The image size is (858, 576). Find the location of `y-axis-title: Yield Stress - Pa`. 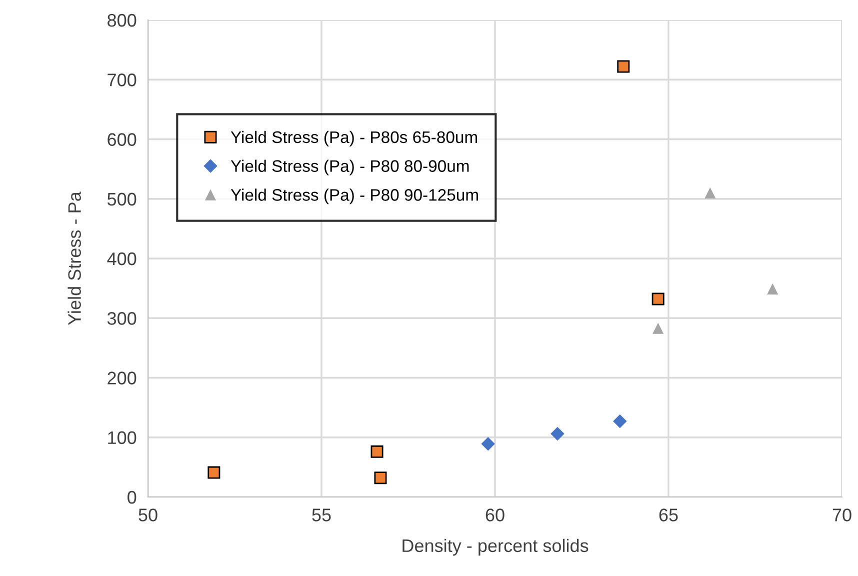

y-axis-title: Yield Stress - Pa is located at coordinates (74, 258).